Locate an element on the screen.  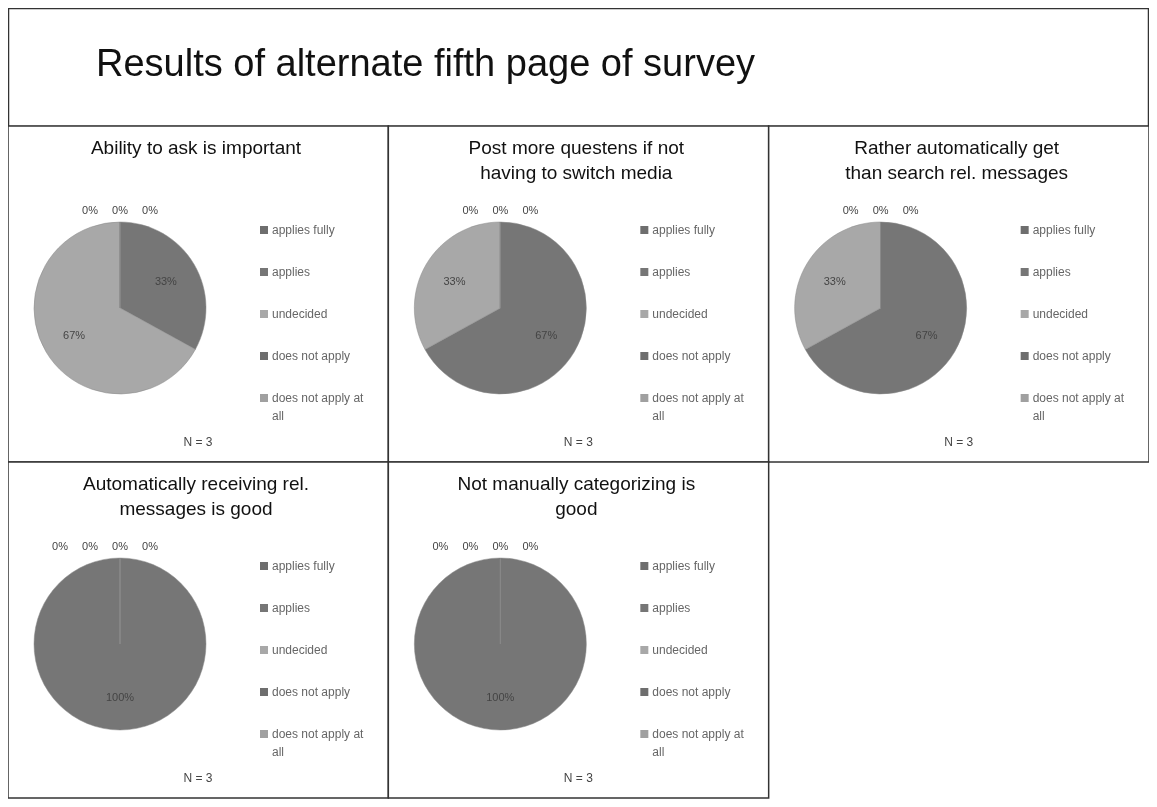
data-label: 67% is located at coordinates (74, 335).